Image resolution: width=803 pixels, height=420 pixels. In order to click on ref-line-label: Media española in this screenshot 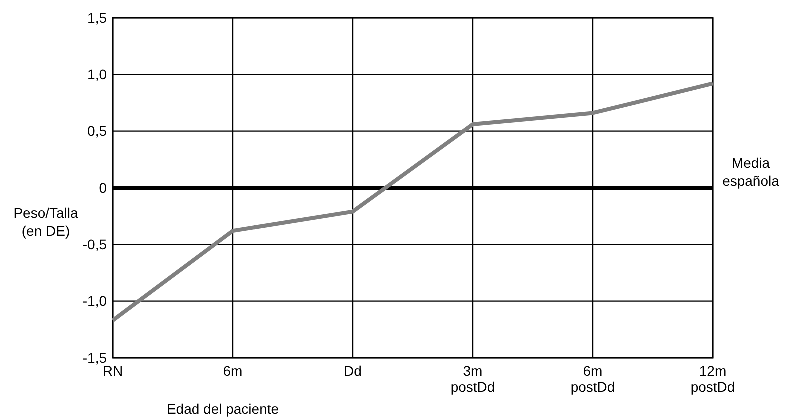, I will do `click(751, 172)`.